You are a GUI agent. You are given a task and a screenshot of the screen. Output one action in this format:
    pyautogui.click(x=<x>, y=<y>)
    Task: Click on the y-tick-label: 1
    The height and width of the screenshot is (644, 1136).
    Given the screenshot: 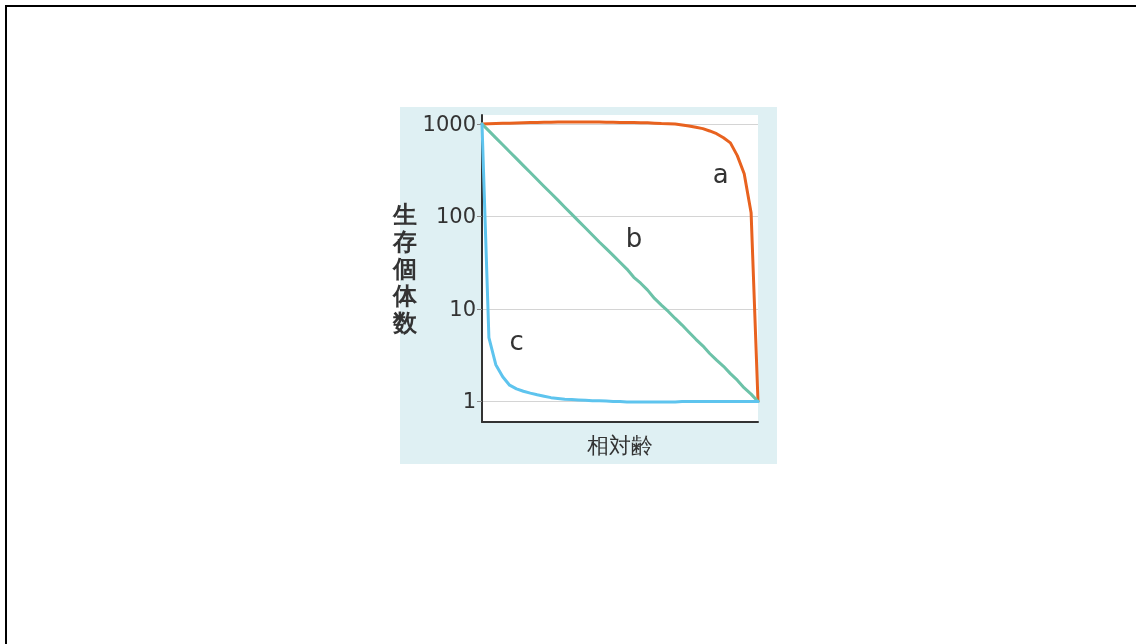 What is the action you would take?
    pyautogui.click(x=469, y=401)
    